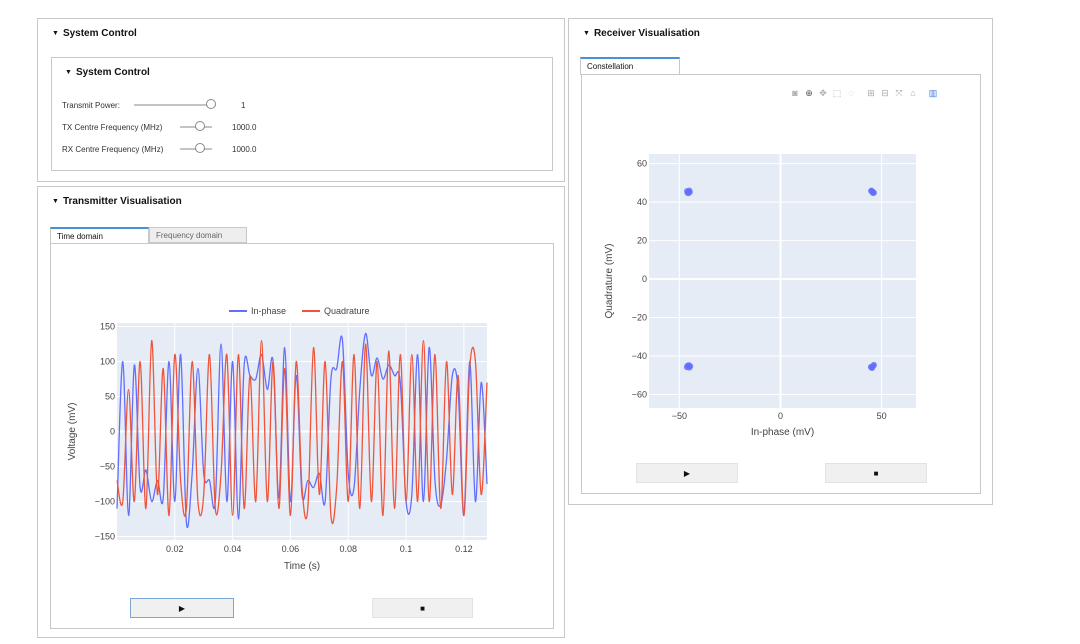 This screenshot has height=644, width=1080. Describe the element at coordinates (864, 93) in the screenshot. I see `plot-modebar: ◙ ⊕ ✥ ⬚ ◌ ⊞ ⊟ ⤧ ⌂ ▥` at that location.